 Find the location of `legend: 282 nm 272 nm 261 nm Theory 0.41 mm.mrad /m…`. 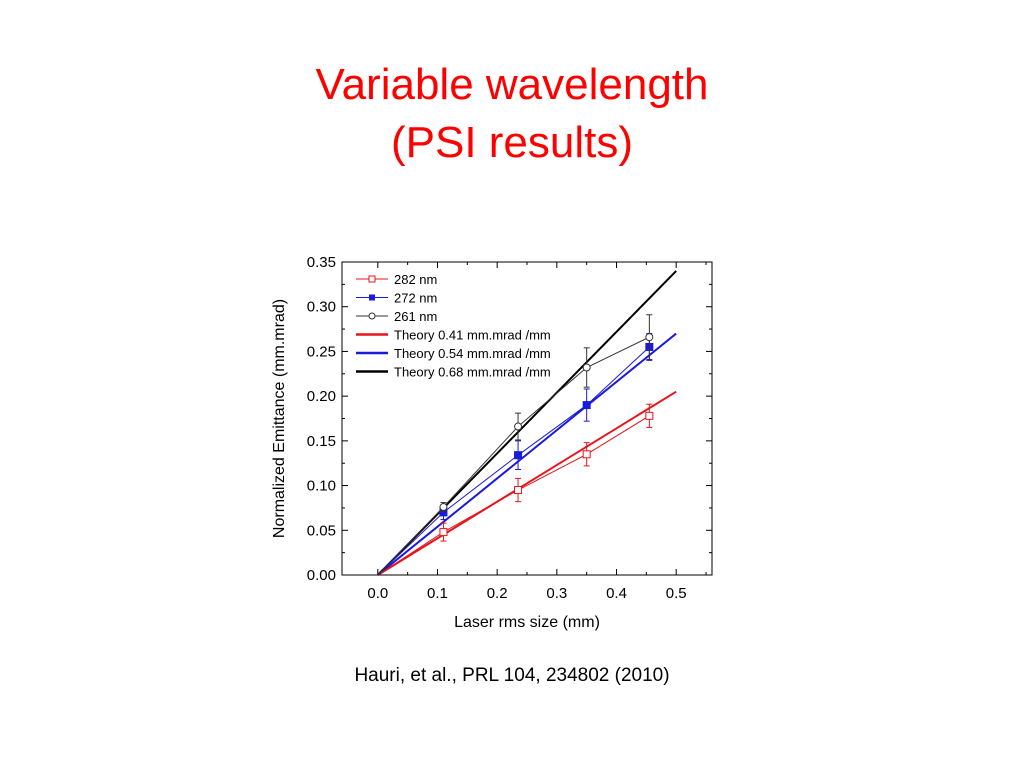

legend: 282 nm 272 nm 261 nm Theory 0.41 mm.mrad /m… is located at coordinates (453, 326).